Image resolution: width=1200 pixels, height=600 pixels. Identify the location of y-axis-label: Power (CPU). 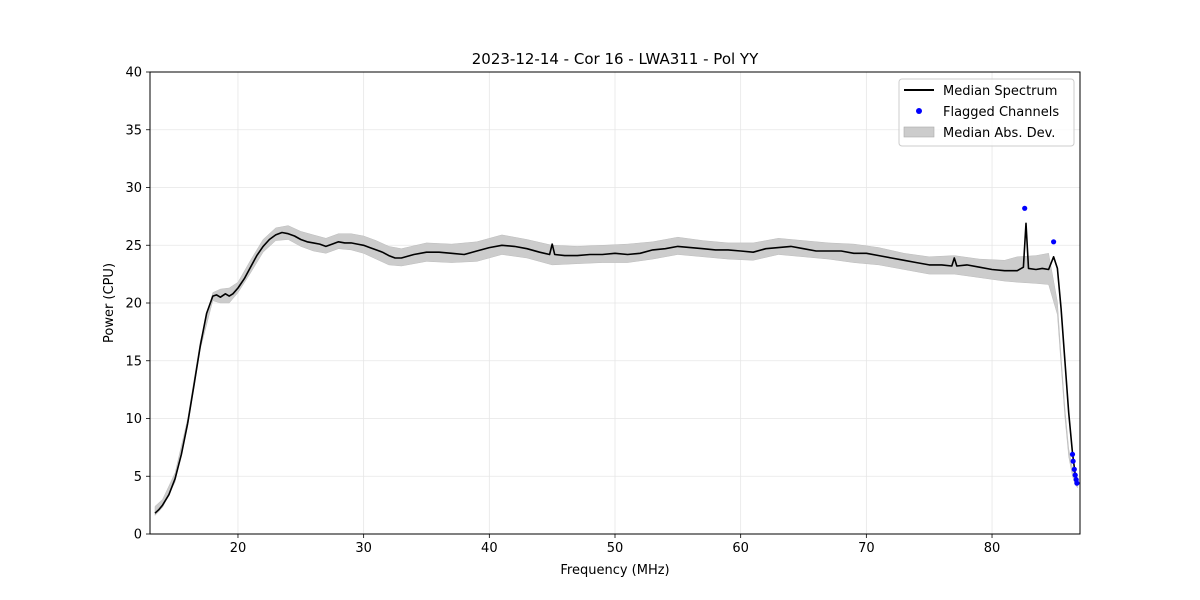
(109, 303).